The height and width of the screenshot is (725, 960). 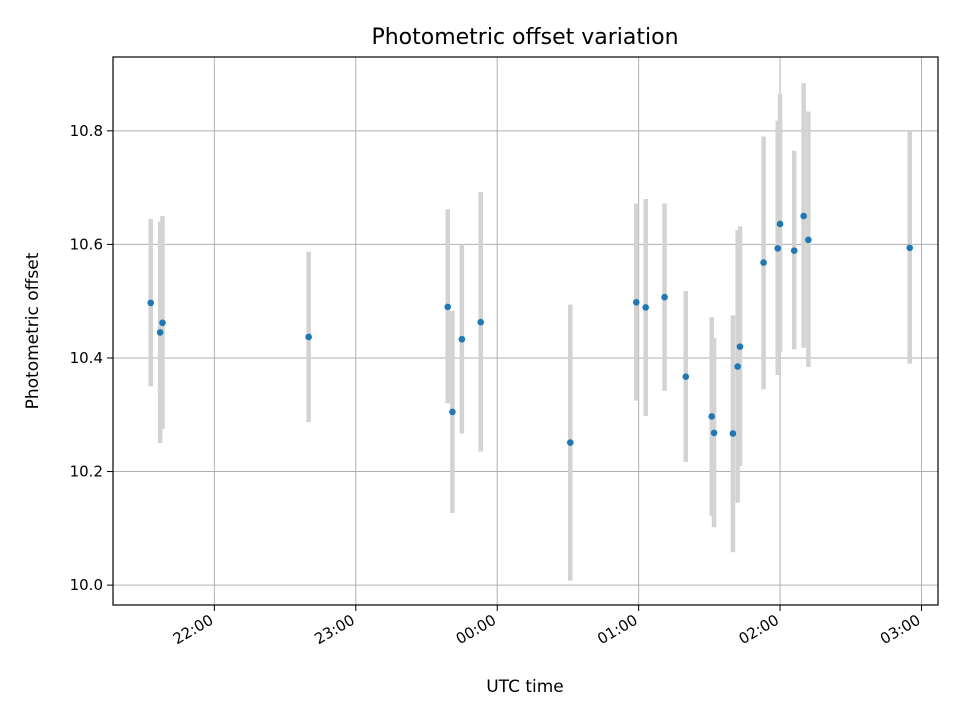 I want to click on x-axis-label: UTC time, so click(x=525, y=687).